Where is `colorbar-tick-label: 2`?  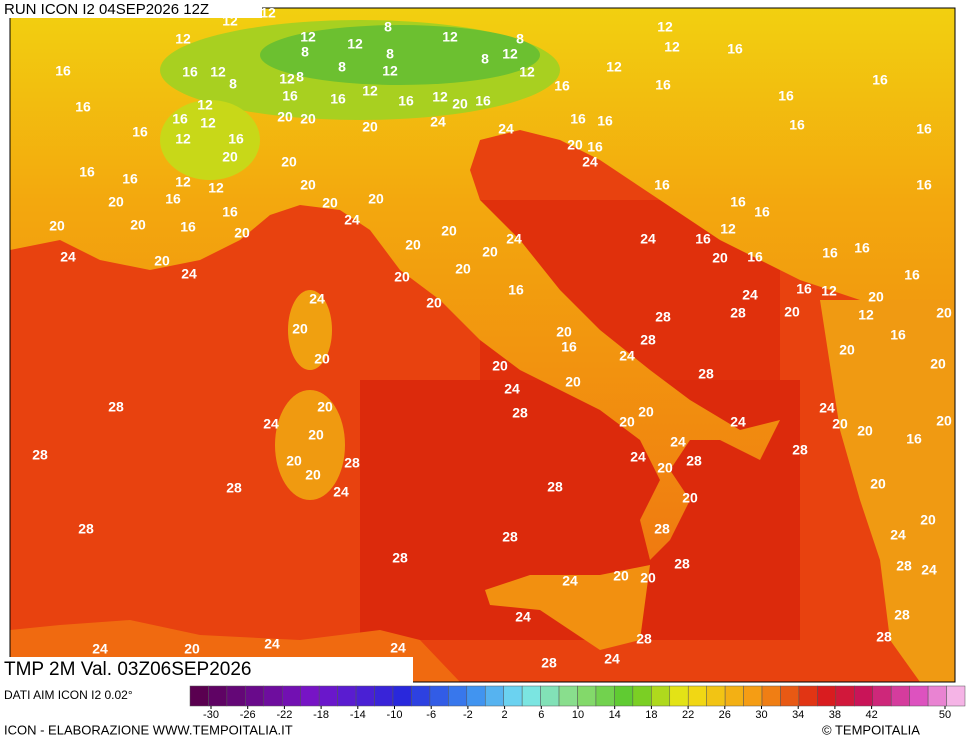 colorbar-tick-label: 2 is located at coordinates (505, 715).